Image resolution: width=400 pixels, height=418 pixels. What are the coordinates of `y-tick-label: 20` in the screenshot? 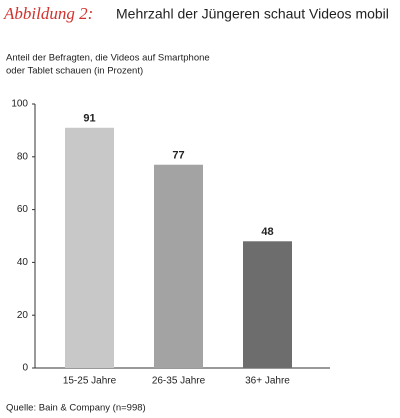 It's located at (23, 315).